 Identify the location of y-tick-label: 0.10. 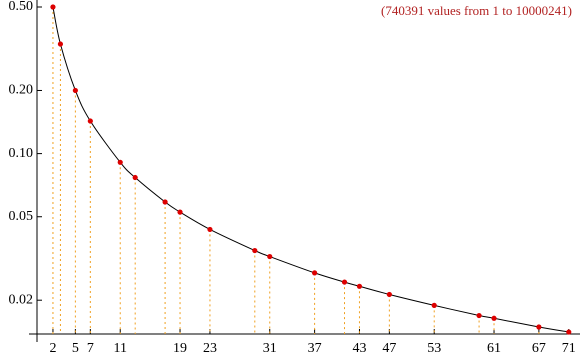
(21, 153).